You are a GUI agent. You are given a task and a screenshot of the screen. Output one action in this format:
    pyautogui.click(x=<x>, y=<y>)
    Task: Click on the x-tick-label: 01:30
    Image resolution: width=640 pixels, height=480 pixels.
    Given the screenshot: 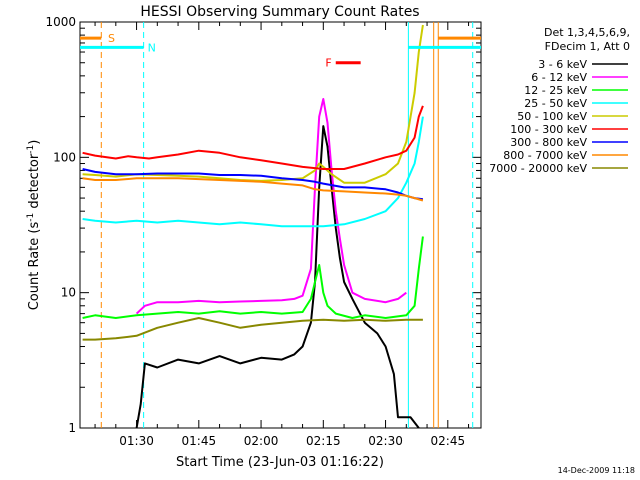 What is the action you would take?
    pyautogui.click(x=136, y=441)
    